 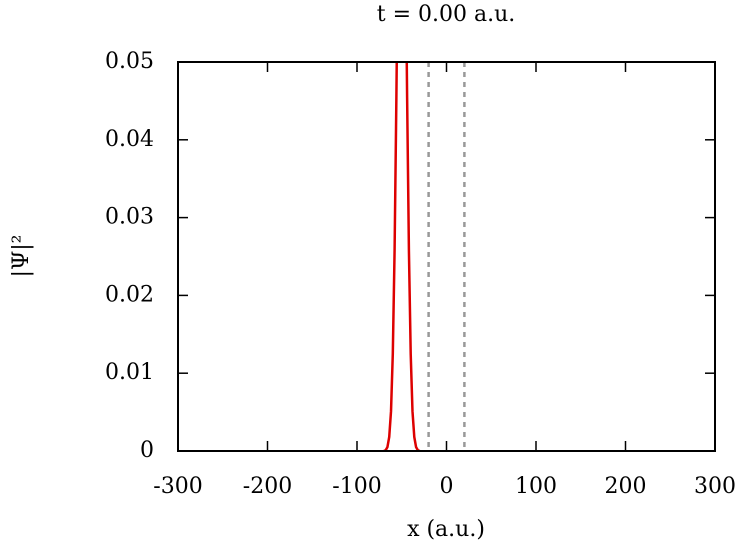 I want to click on x-tick-label: 200, so click(x=626, y=486).